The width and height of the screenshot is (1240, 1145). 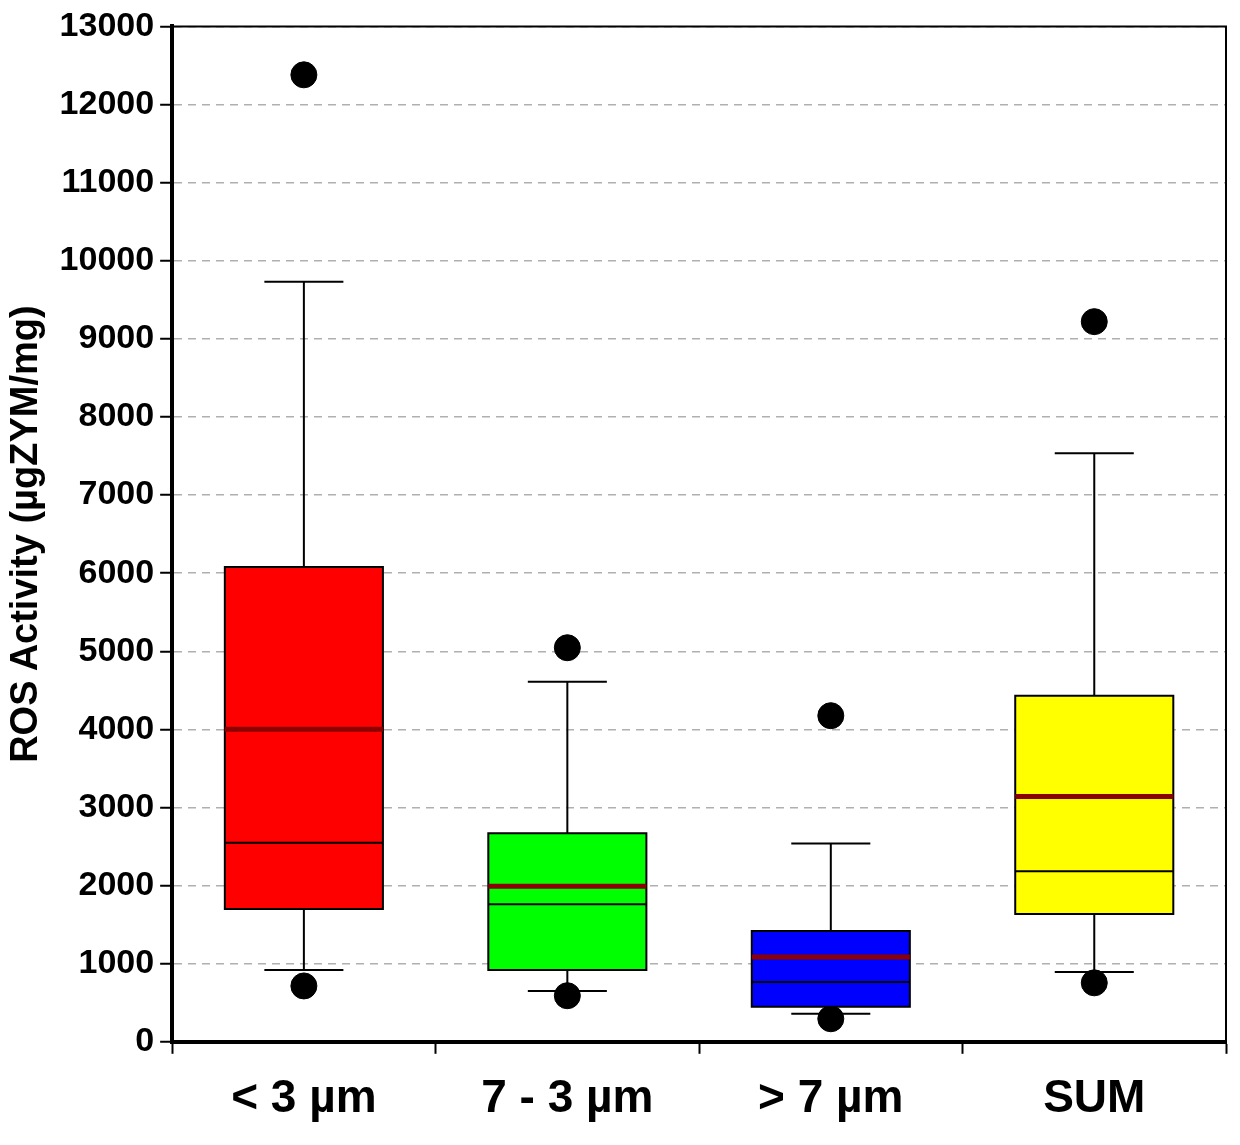 I want to click on y-tick-label: 3000, so click(x=116, y=804).